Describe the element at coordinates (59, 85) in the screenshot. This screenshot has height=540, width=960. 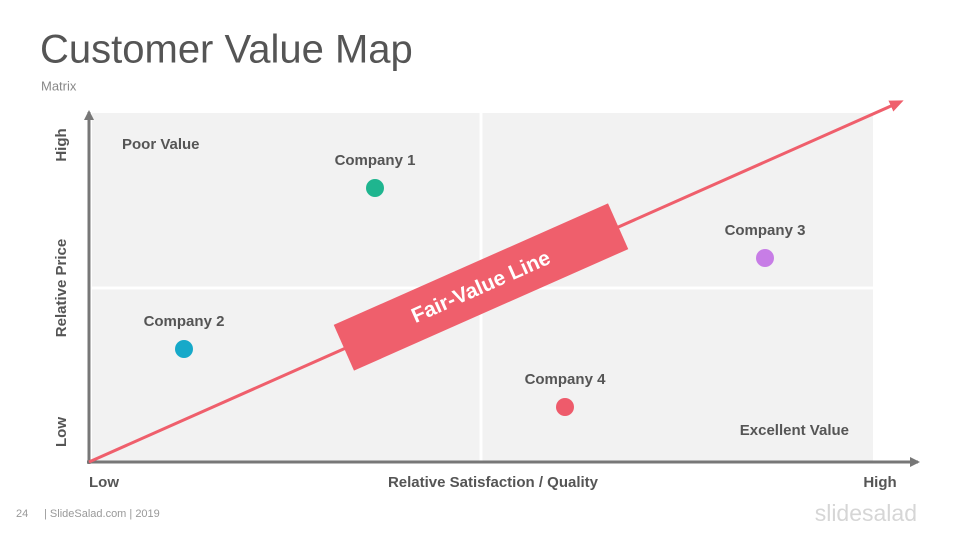
I see `subtitle: Matrix` at that location.